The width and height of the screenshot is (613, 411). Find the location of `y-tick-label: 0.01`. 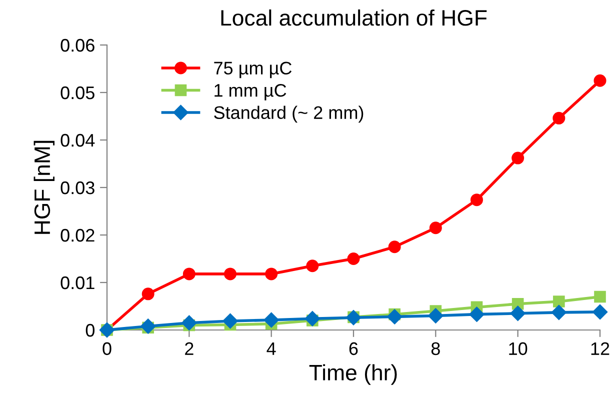

y-tick-label: 0.01 is located at coordinates (77, 283).